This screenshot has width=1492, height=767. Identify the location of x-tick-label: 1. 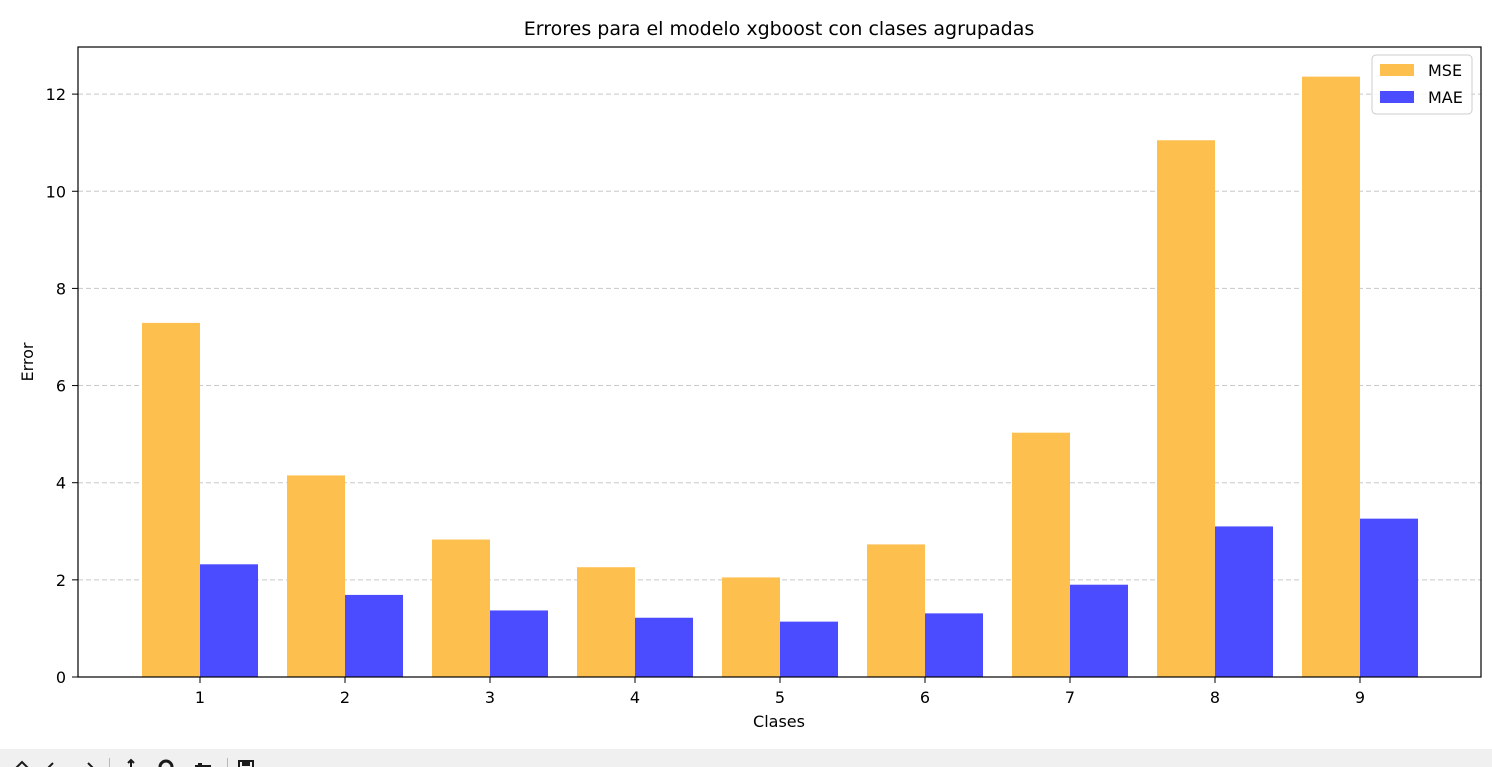
(200, 697).